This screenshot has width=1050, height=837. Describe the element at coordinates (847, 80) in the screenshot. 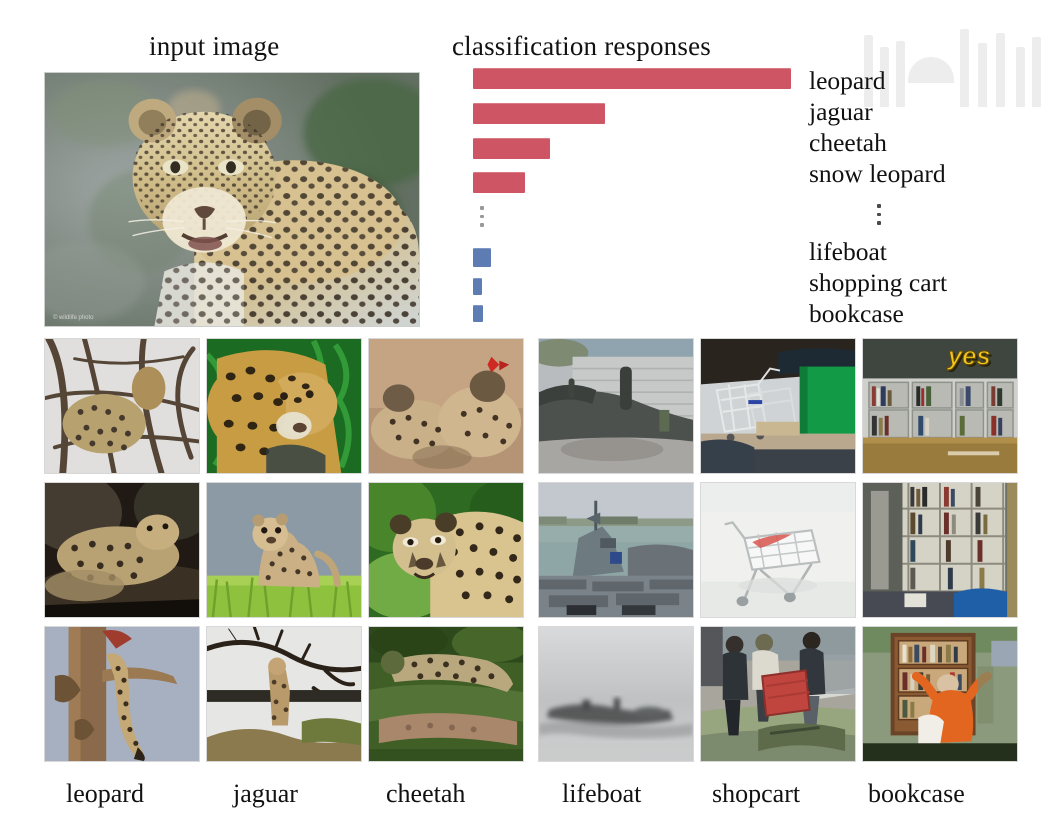

I see `bar-label-leopard: leopard` at that location.